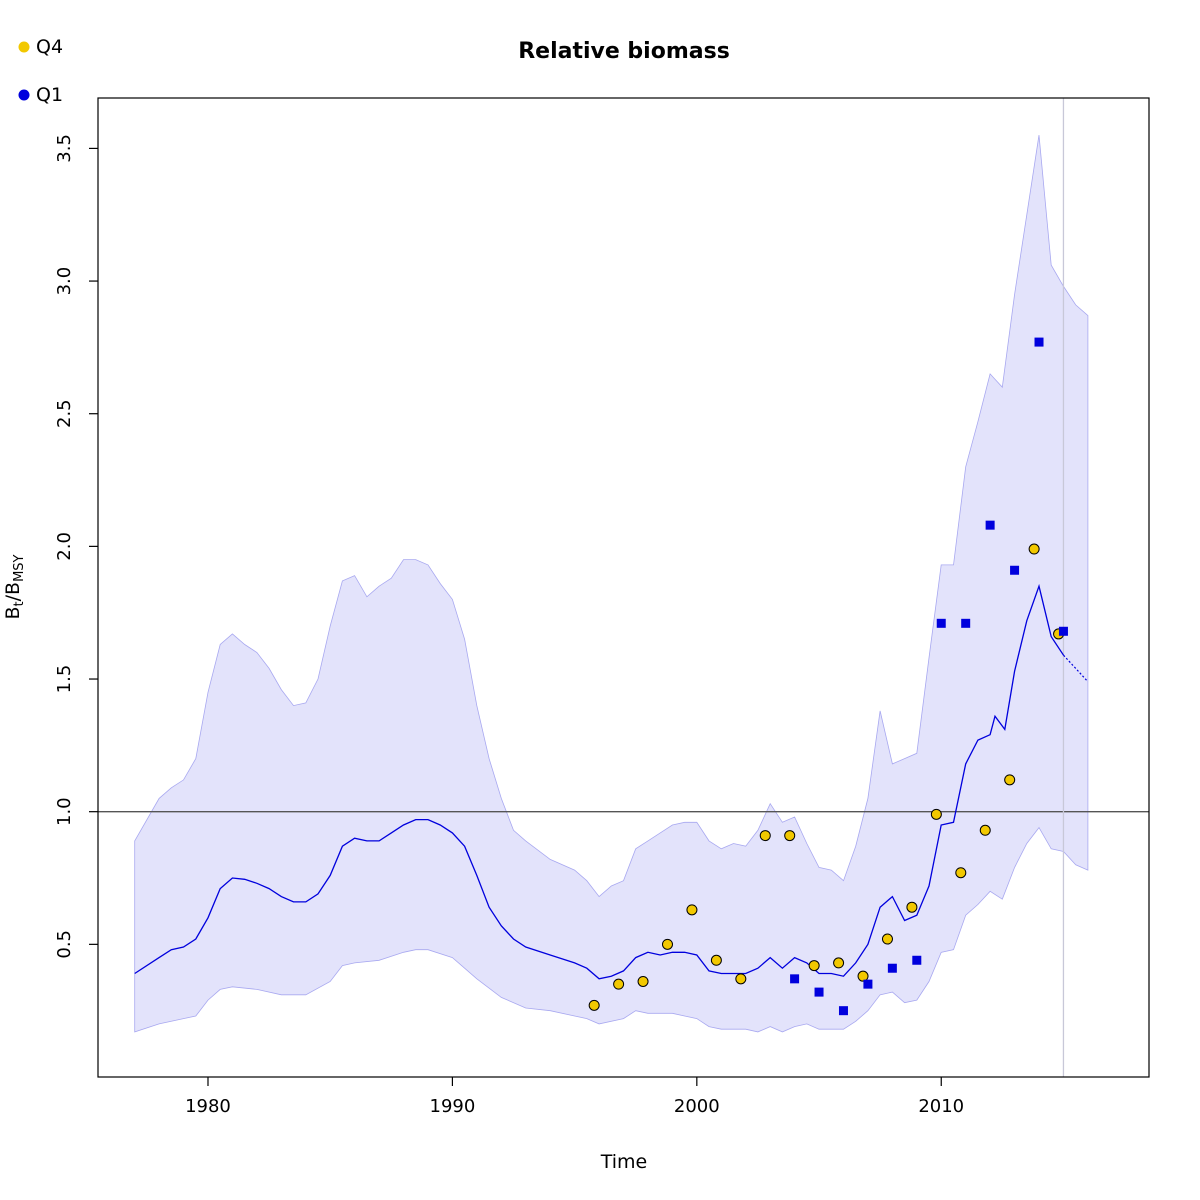 The height and width of the screenshot is (1200, 1200). Describe the element at coordinates (40, 71) in the screenshot. I see `legend: Q4 Q1` at that location.